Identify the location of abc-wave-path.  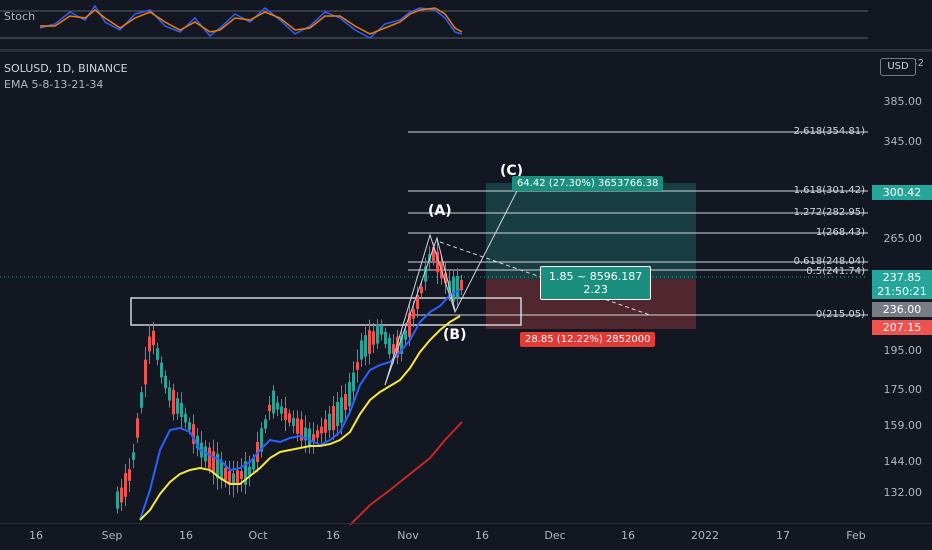
(452, 285).